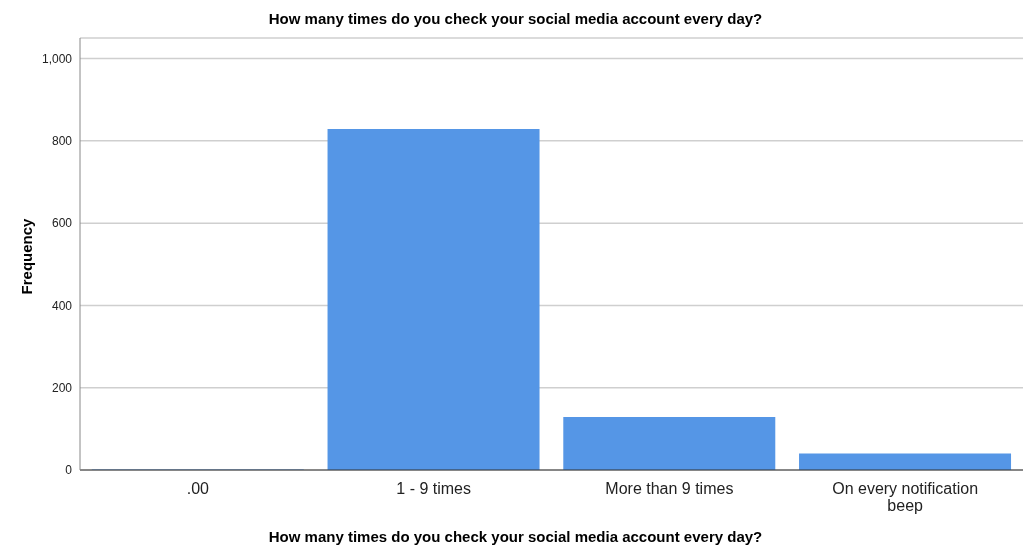 This screenshot has width=1031, height=557. What do you see at coordinates (69, 470) in the screenshot?
I see `y-tick-label: 0` at bounding box center [69, 470].